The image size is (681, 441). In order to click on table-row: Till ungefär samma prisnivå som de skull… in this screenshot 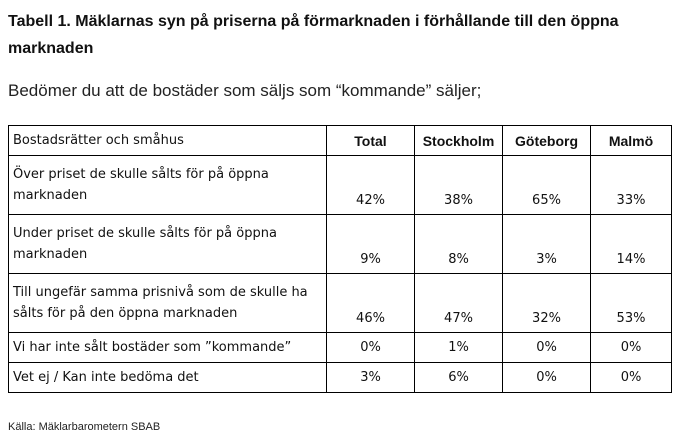, I will do `click(340, 303)`.